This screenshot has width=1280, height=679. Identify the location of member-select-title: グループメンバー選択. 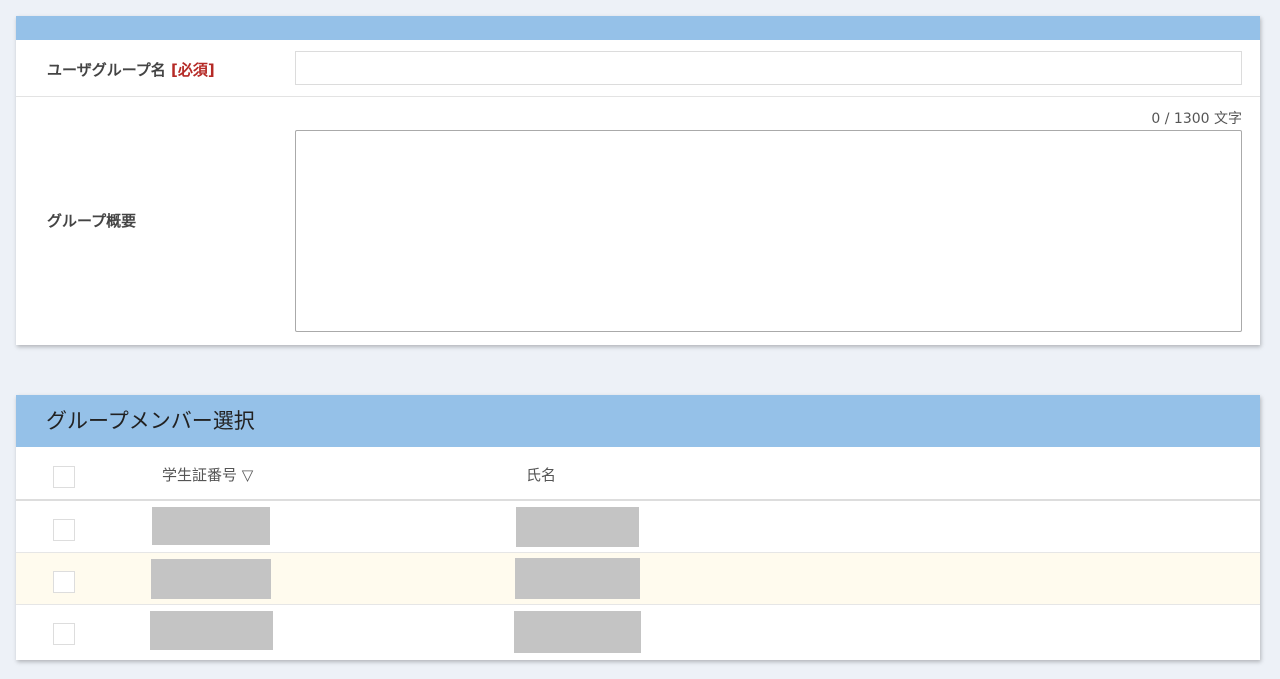
(638, 421).